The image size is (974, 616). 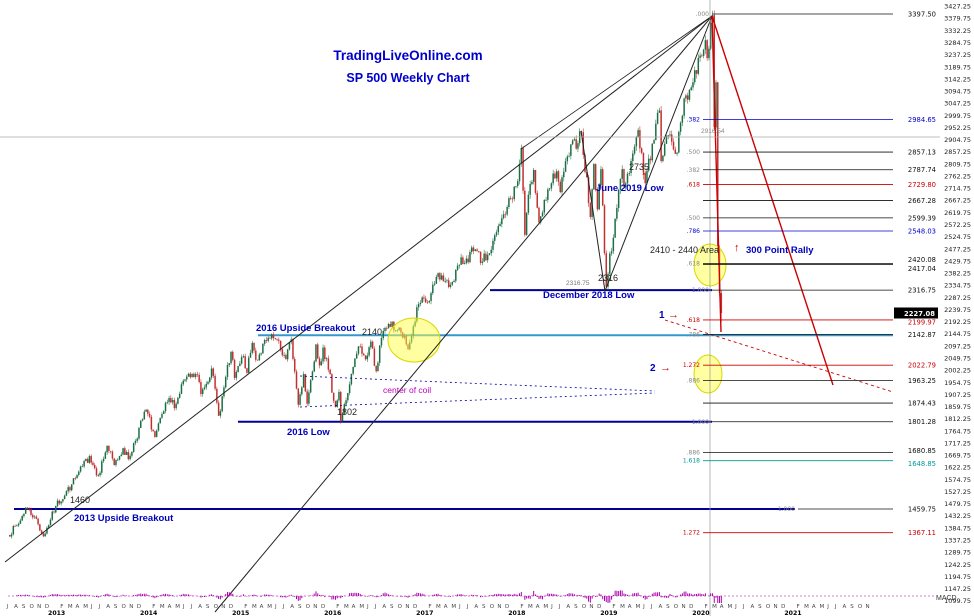 I want to click on fib-ratio-label: .886, so click(x=694, y=453).